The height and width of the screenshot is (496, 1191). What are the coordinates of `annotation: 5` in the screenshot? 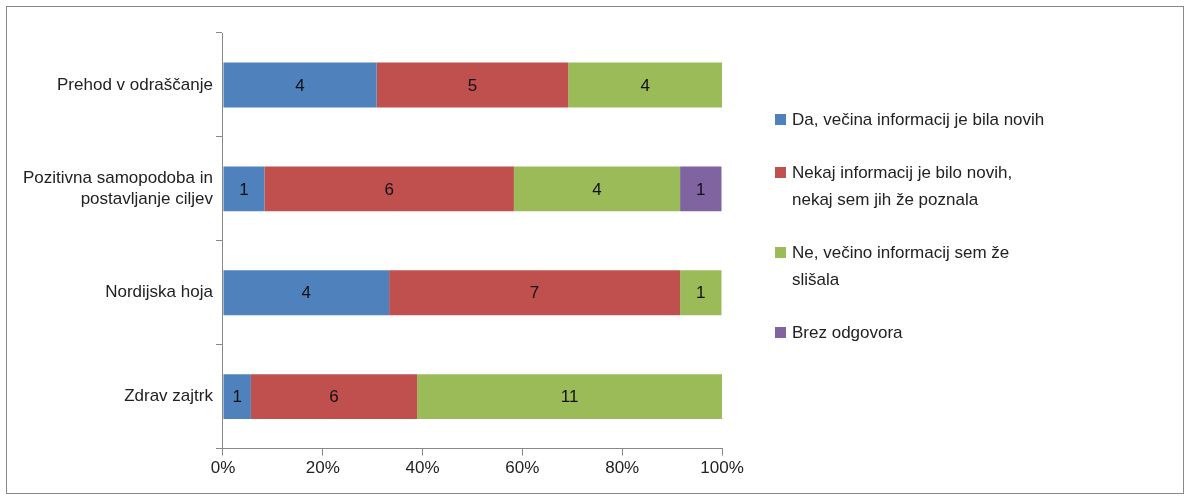 It's located at (472, 85).